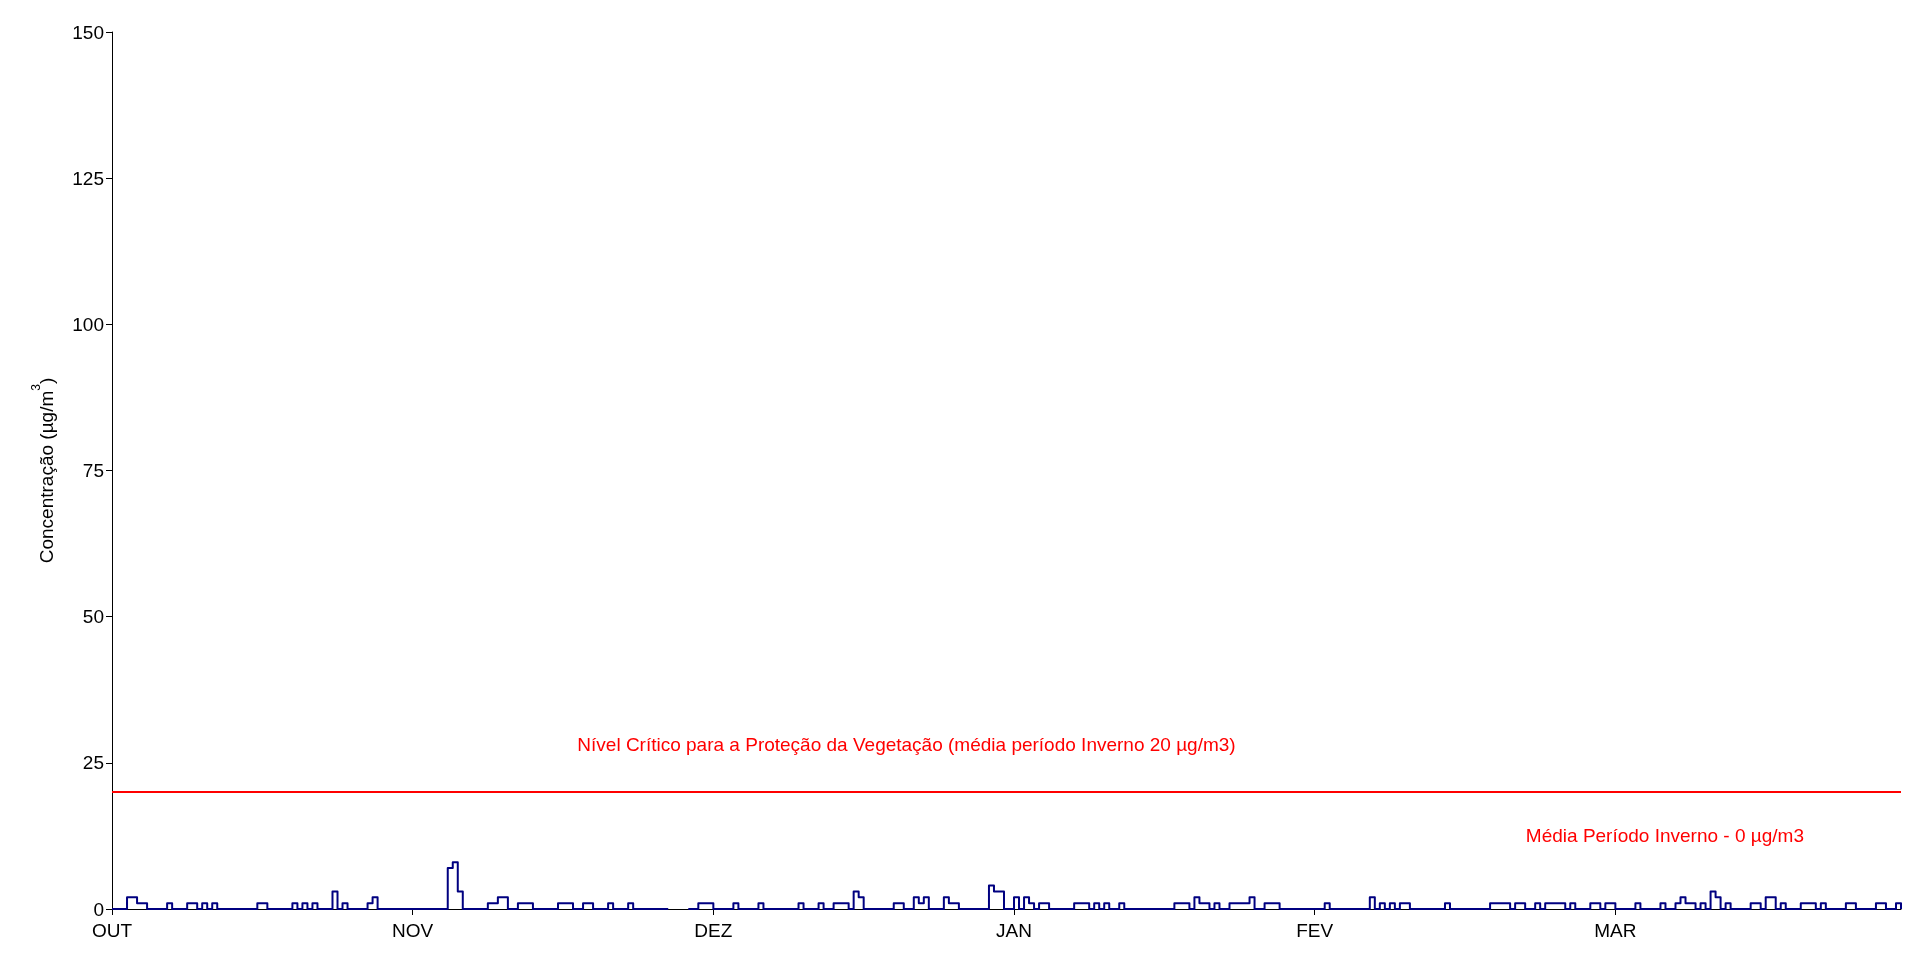  Describe the element at coordinates (112, 930) in the screenshot. I see `x-tick-label: OUT` at that location.